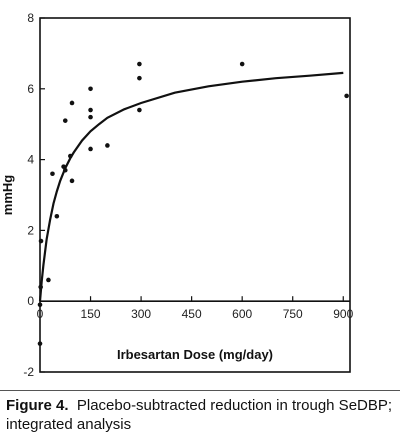  Describe the element at coordinates (30, 160) in the screenshot. I see `y-tick-label: 4` at that location.